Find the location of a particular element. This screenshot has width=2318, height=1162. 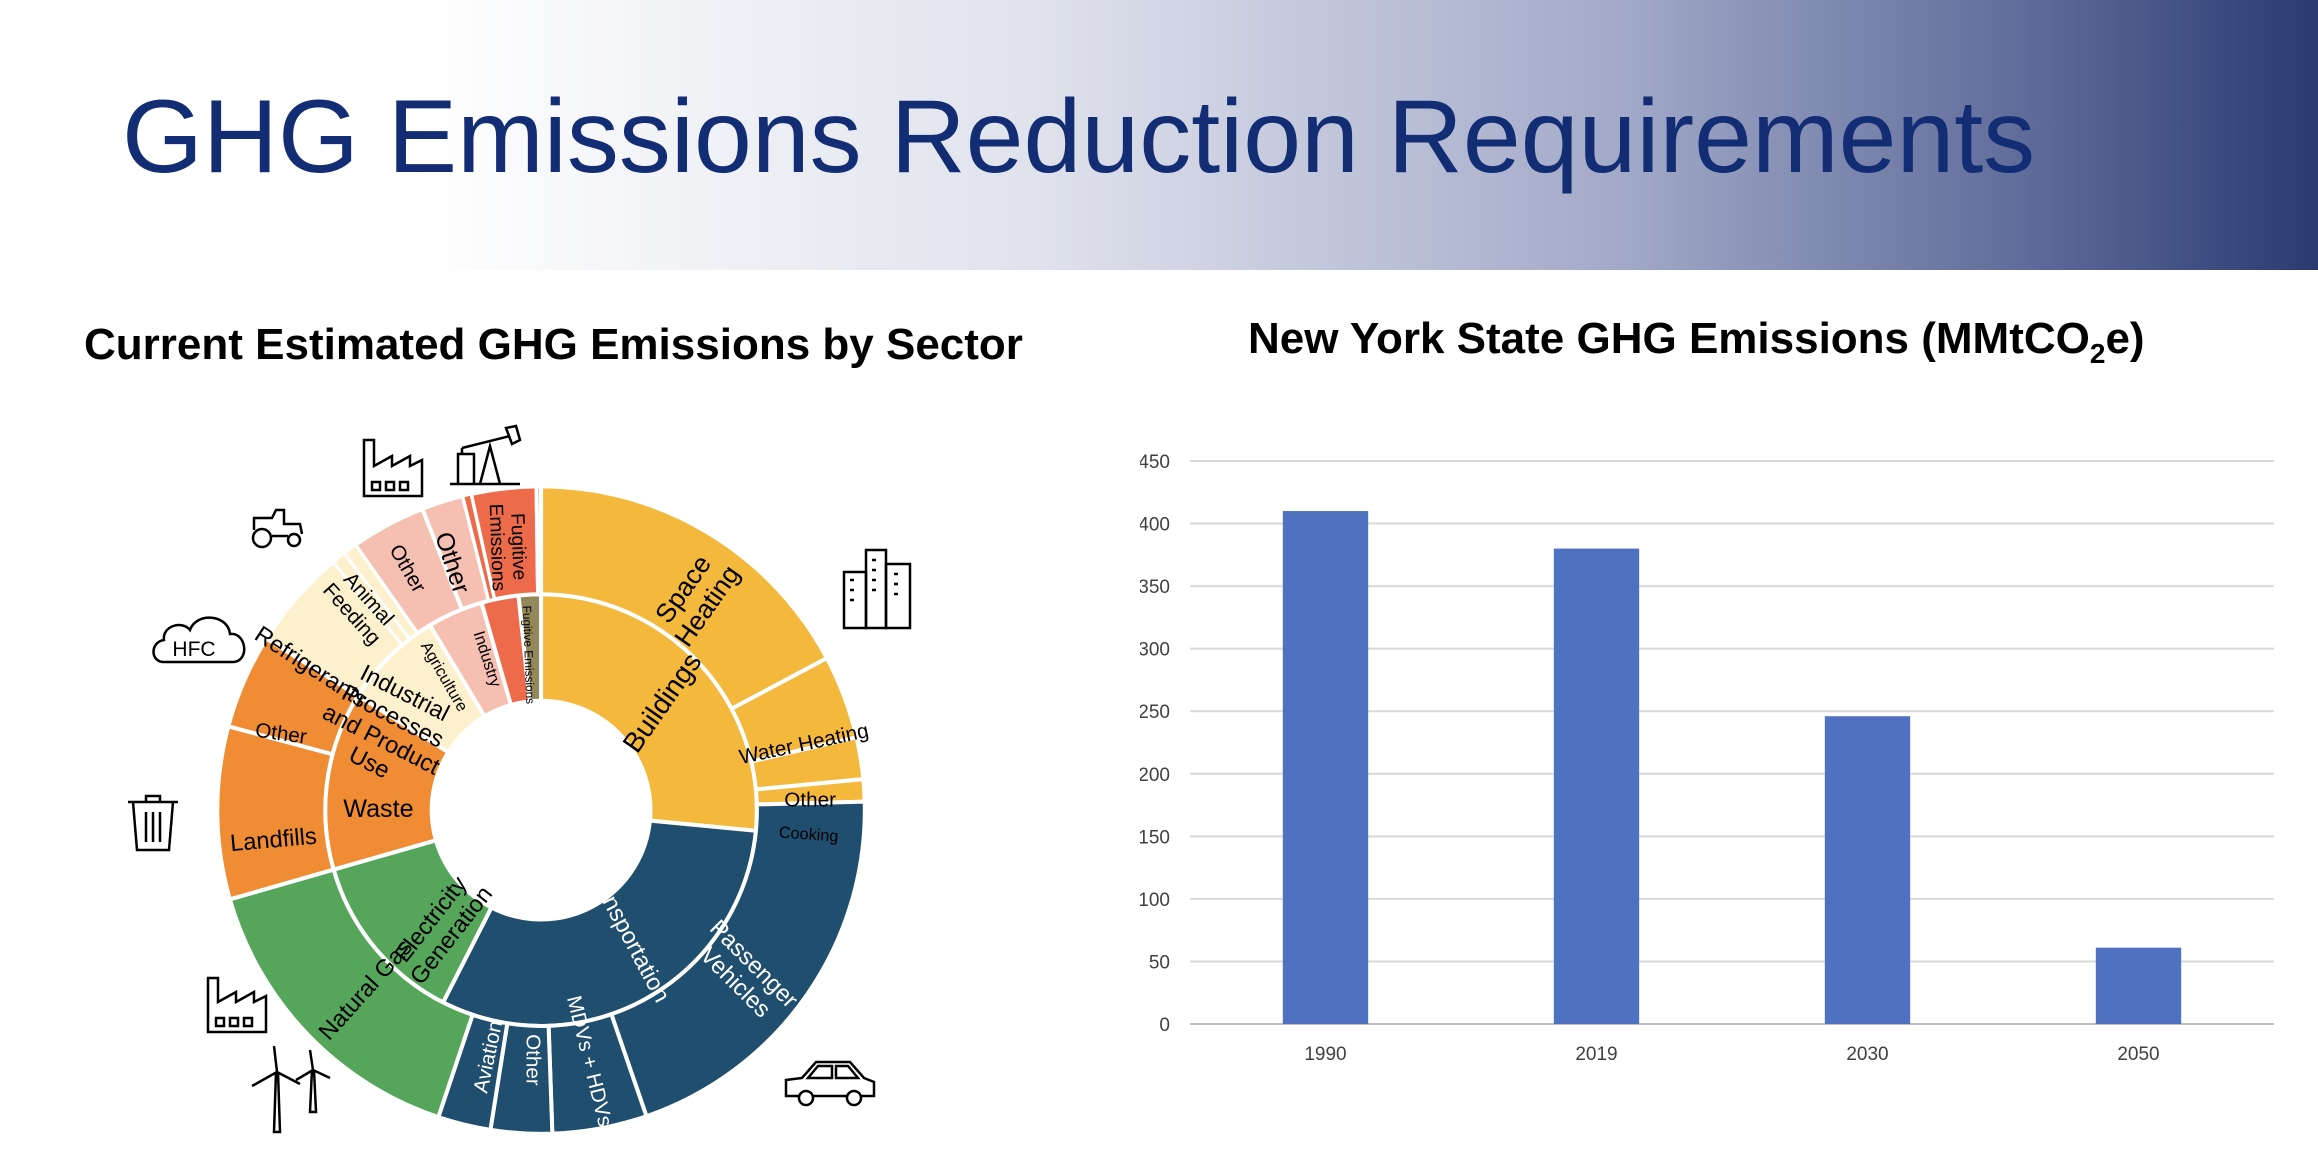

bar-x-tick-label: 2030 is located at coordinates (1867, 1054).